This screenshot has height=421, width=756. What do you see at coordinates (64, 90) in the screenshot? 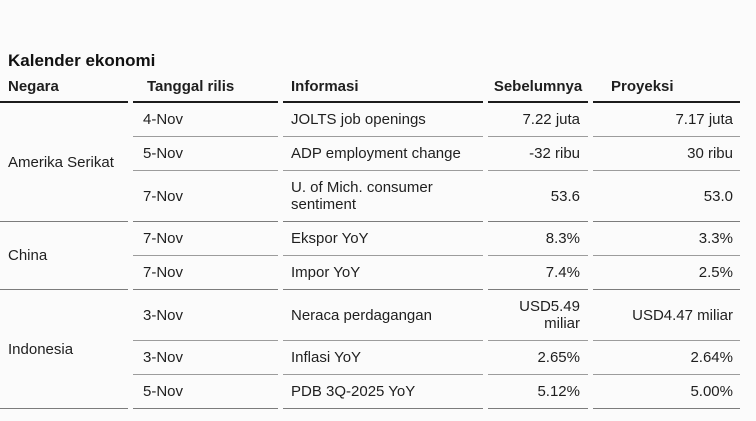
I see `column-header-negara: Negara` at bounding box center [64, 90].